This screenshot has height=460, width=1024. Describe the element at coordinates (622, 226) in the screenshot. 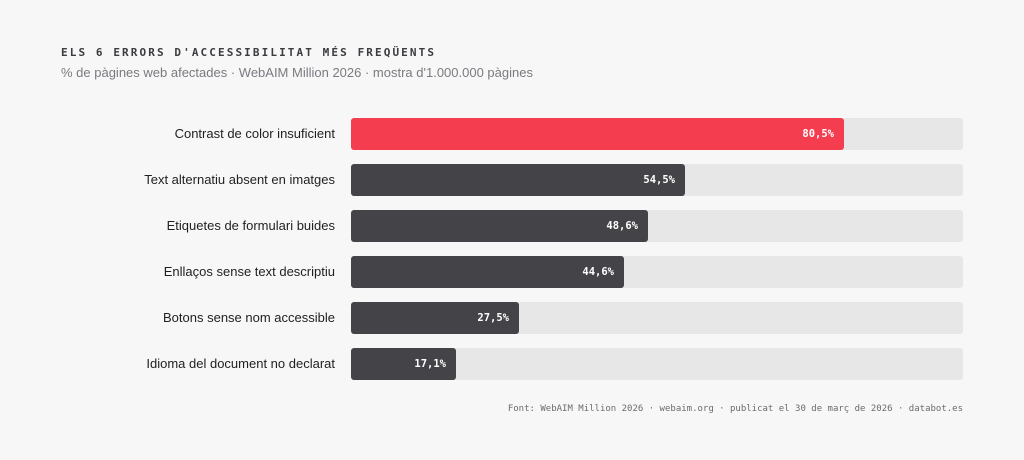

I see `data-label: 48,6%` at that location.